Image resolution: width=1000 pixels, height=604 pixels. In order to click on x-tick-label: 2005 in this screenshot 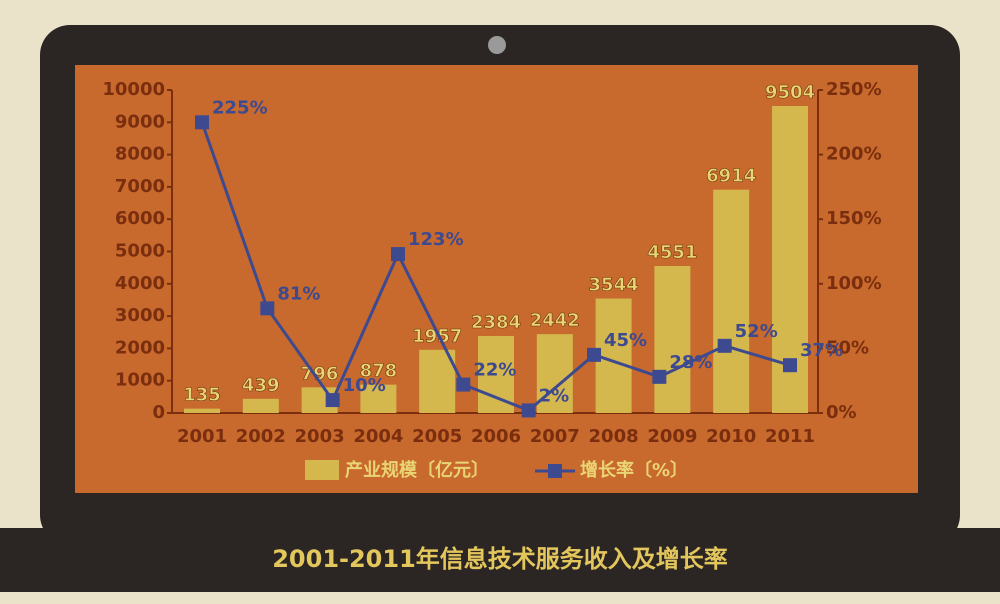, I will do `click(437, 436)`.